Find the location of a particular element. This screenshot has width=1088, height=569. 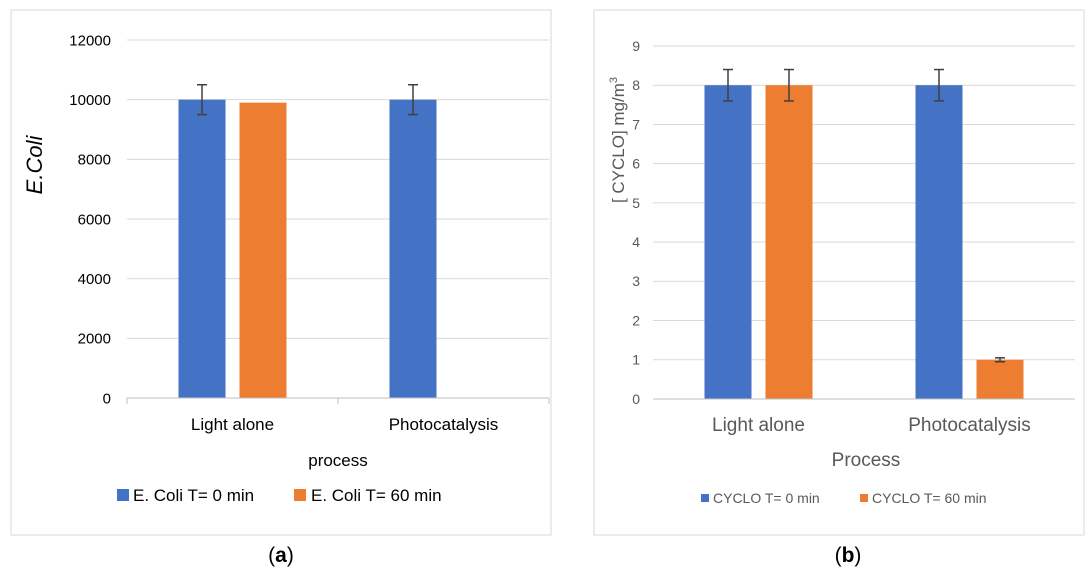

chart-b-x-axis-label: Process is located at coordinates (866, 460).